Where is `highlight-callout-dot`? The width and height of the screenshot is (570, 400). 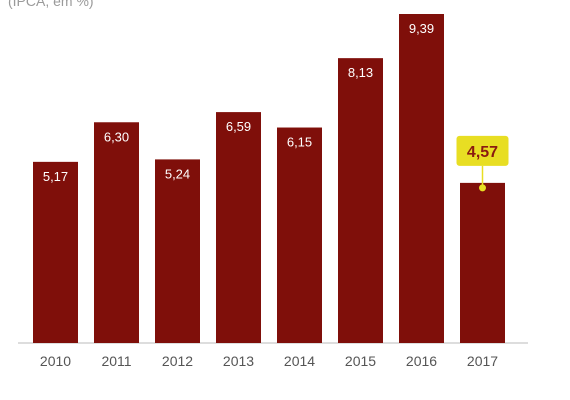 highlight-callout-dot is located at coordinates (482, 188).